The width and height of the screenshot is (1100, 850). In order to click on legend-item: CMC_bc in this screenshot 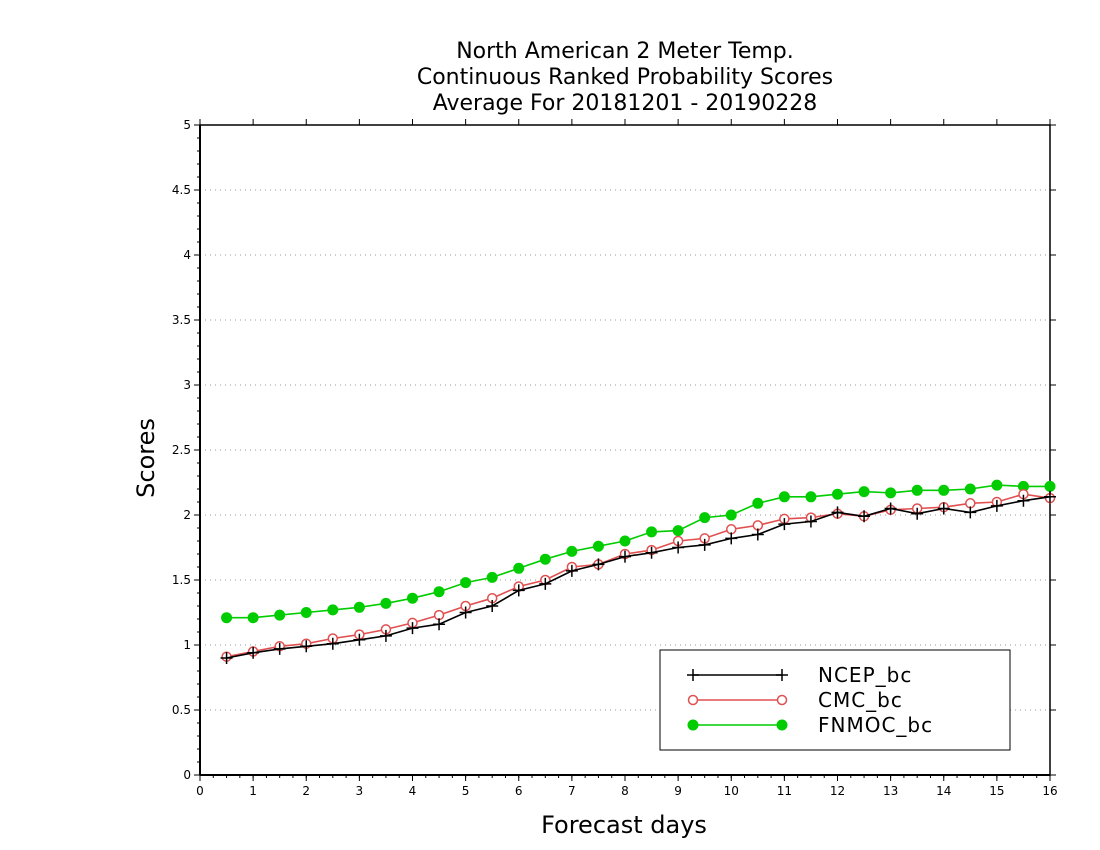, I will do `click(795, 700)`.